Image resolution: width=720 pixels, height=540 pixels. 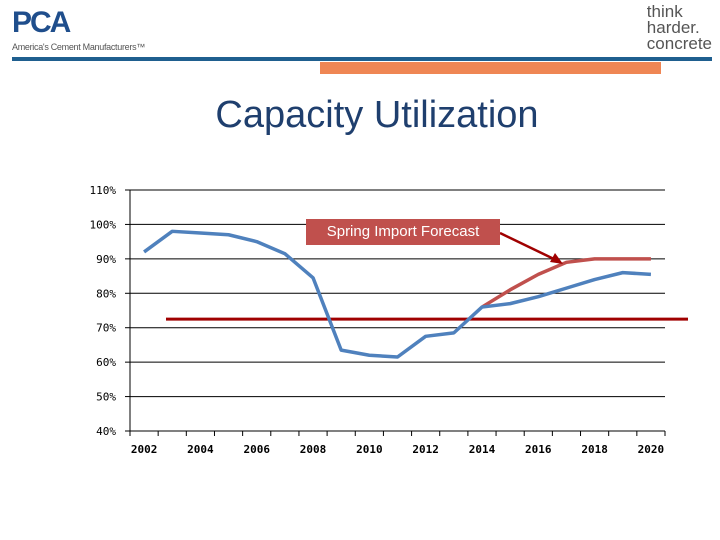 I want to click on x-tick-label: 2012, so click(x=425, y=449).